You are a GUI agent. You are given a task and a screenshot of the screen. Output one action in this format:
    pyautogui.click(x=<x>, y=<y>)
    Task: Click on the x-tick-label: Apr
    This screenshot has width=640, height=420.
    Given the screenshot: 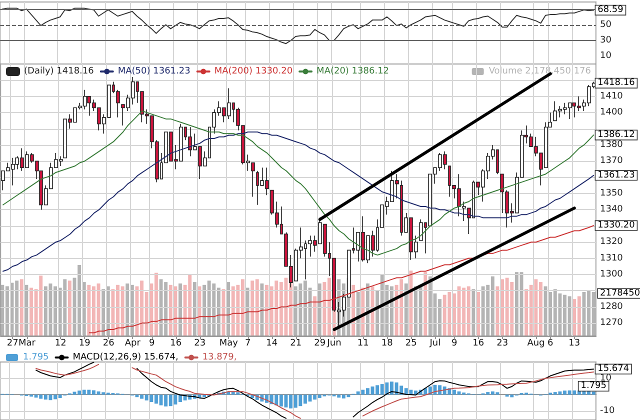 What is the action you would take?
    pyautogui.click(x=132, y=343)
    